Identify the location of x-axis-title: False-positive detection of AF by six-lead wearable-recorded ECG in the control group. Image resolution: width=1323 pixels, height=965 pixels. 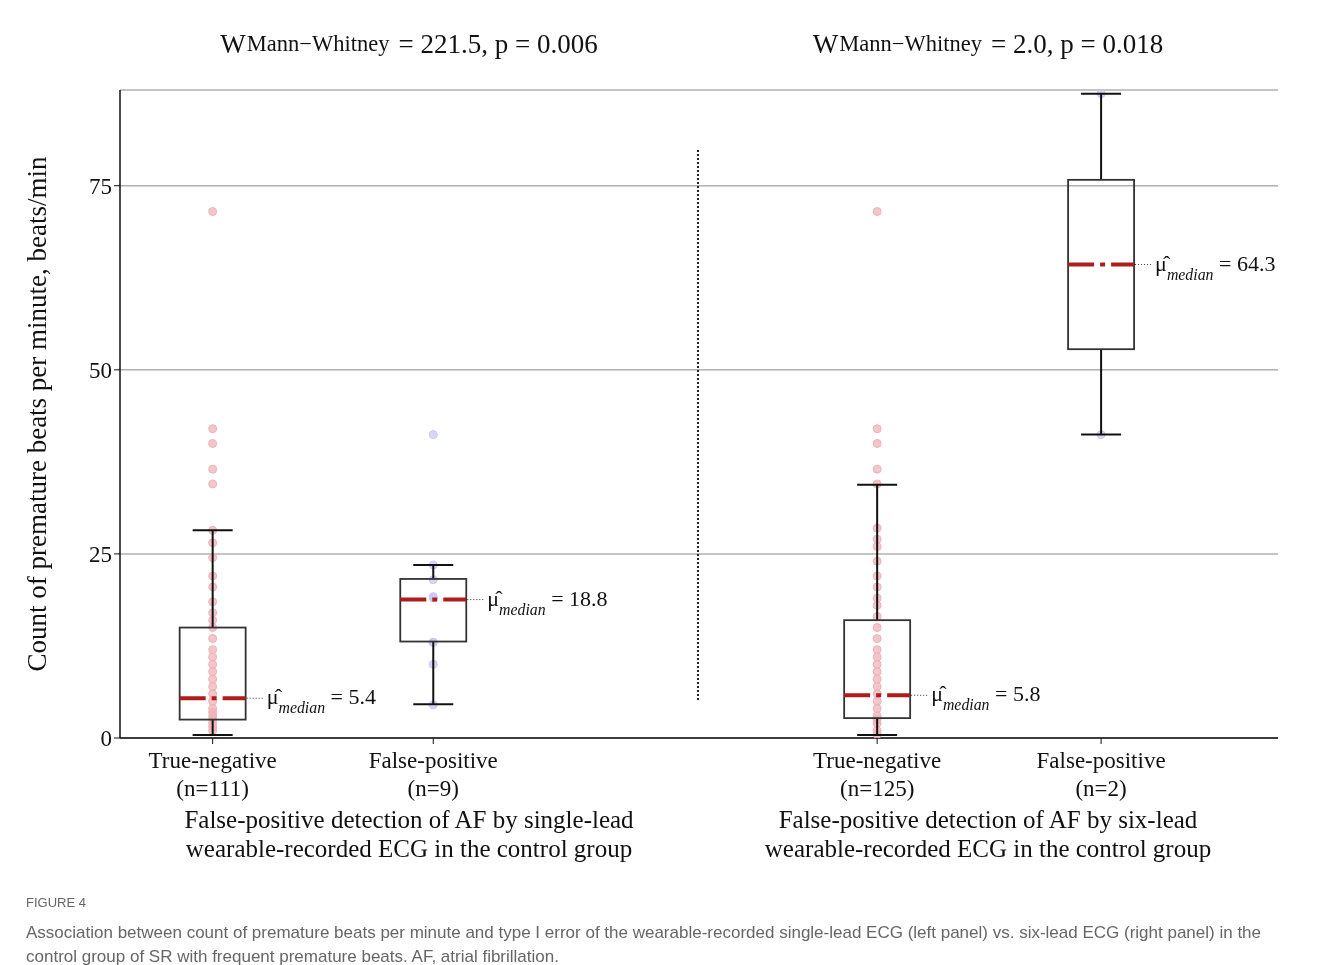
(988, 834).